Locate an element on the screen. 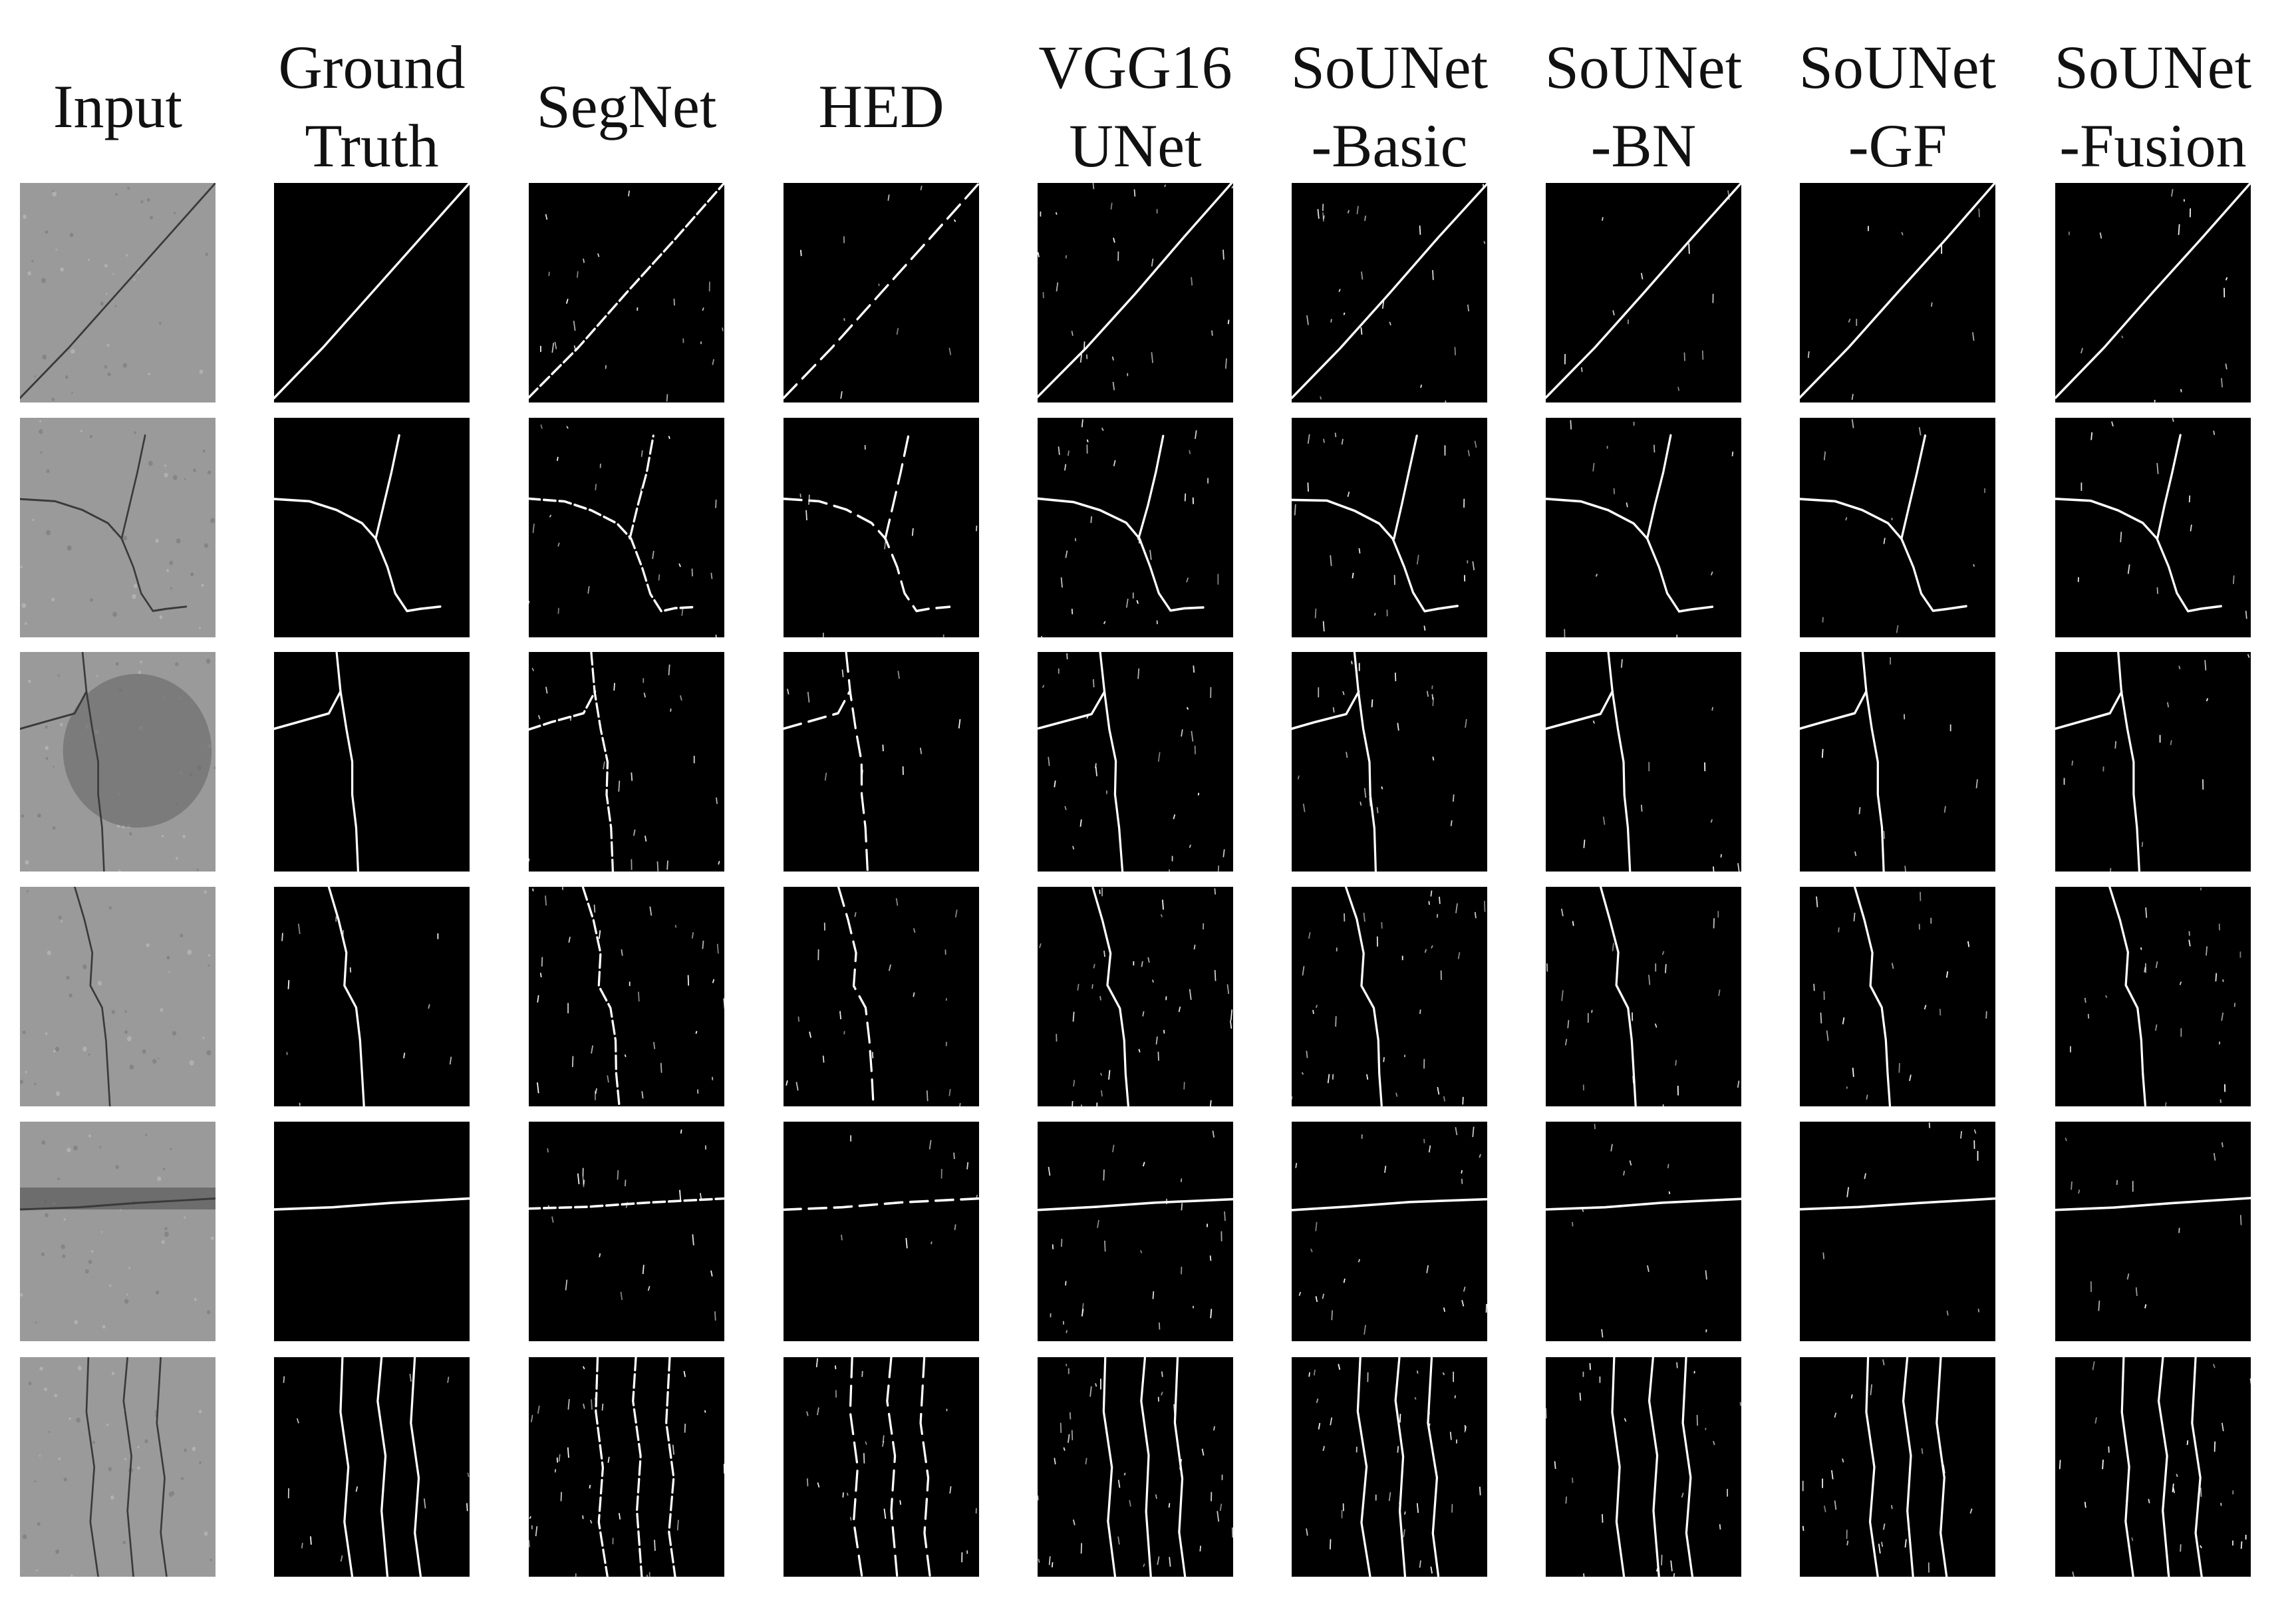  tile-horizontal-crack-hed is located at coordinates (881, 1231).